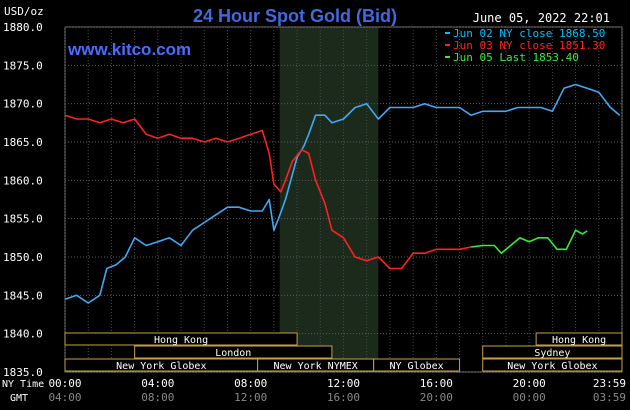  I want to click on y-tick-label: 1870.0, so click(23, 104).